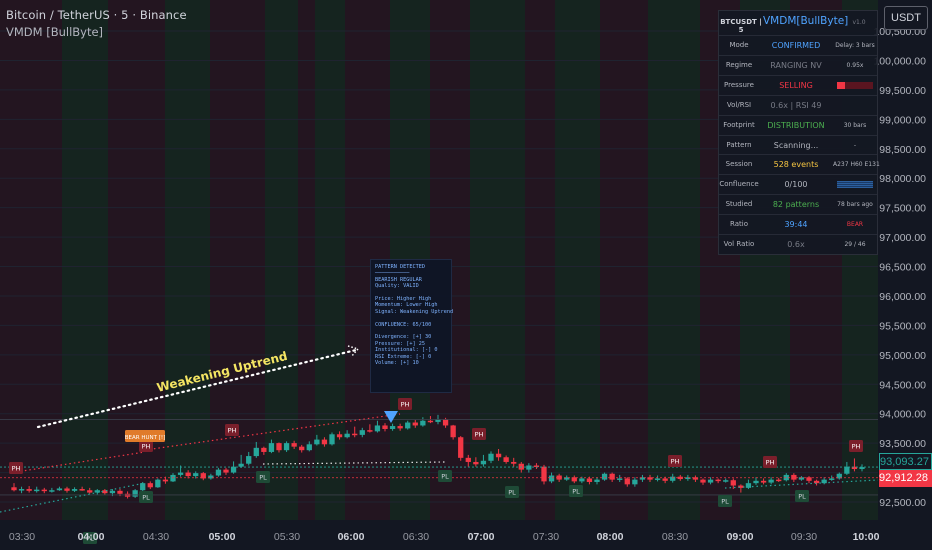 The width and height of the screenshot is (932, 550). I want to click on divergence-line-white, so click(354, 463).